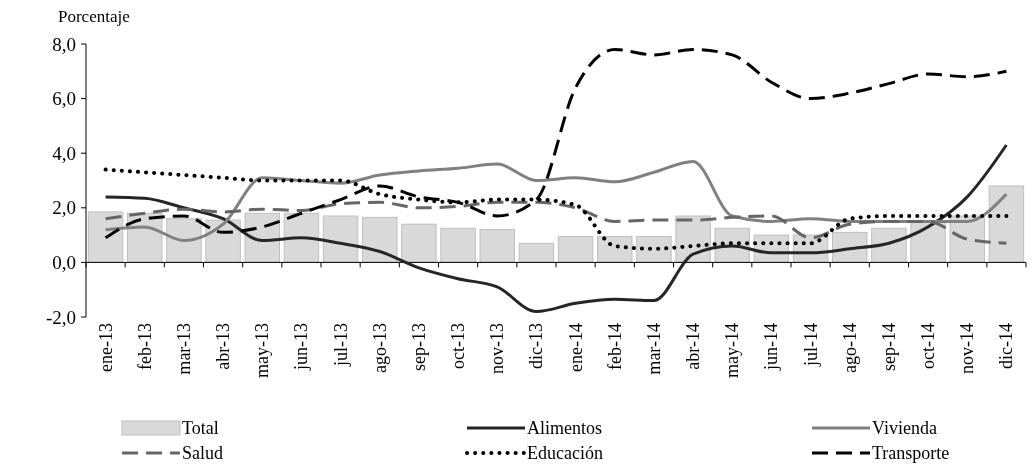 The width and height of the screenshot is (1034, 474). Describe the element at coordinates (64, 44) in the screenshot. I see `y-tick-label: 8,0` at that location.